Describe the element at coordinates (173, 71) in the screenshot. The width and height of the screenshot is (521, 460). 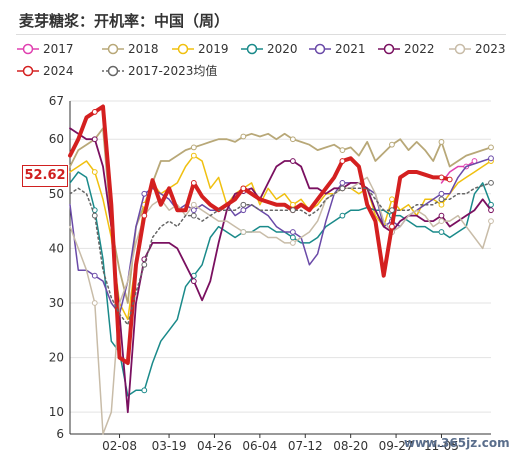
I see `legend-label: 2017-2023均值` at that location.